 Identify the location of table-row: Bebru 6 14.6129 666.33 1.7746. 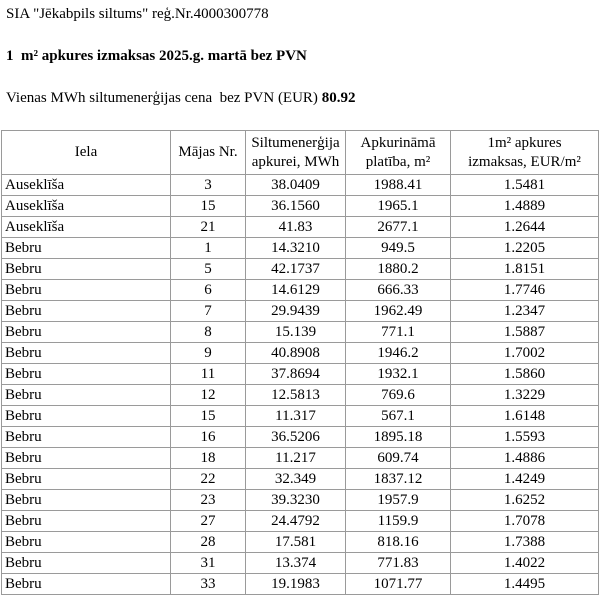
(300, 290).